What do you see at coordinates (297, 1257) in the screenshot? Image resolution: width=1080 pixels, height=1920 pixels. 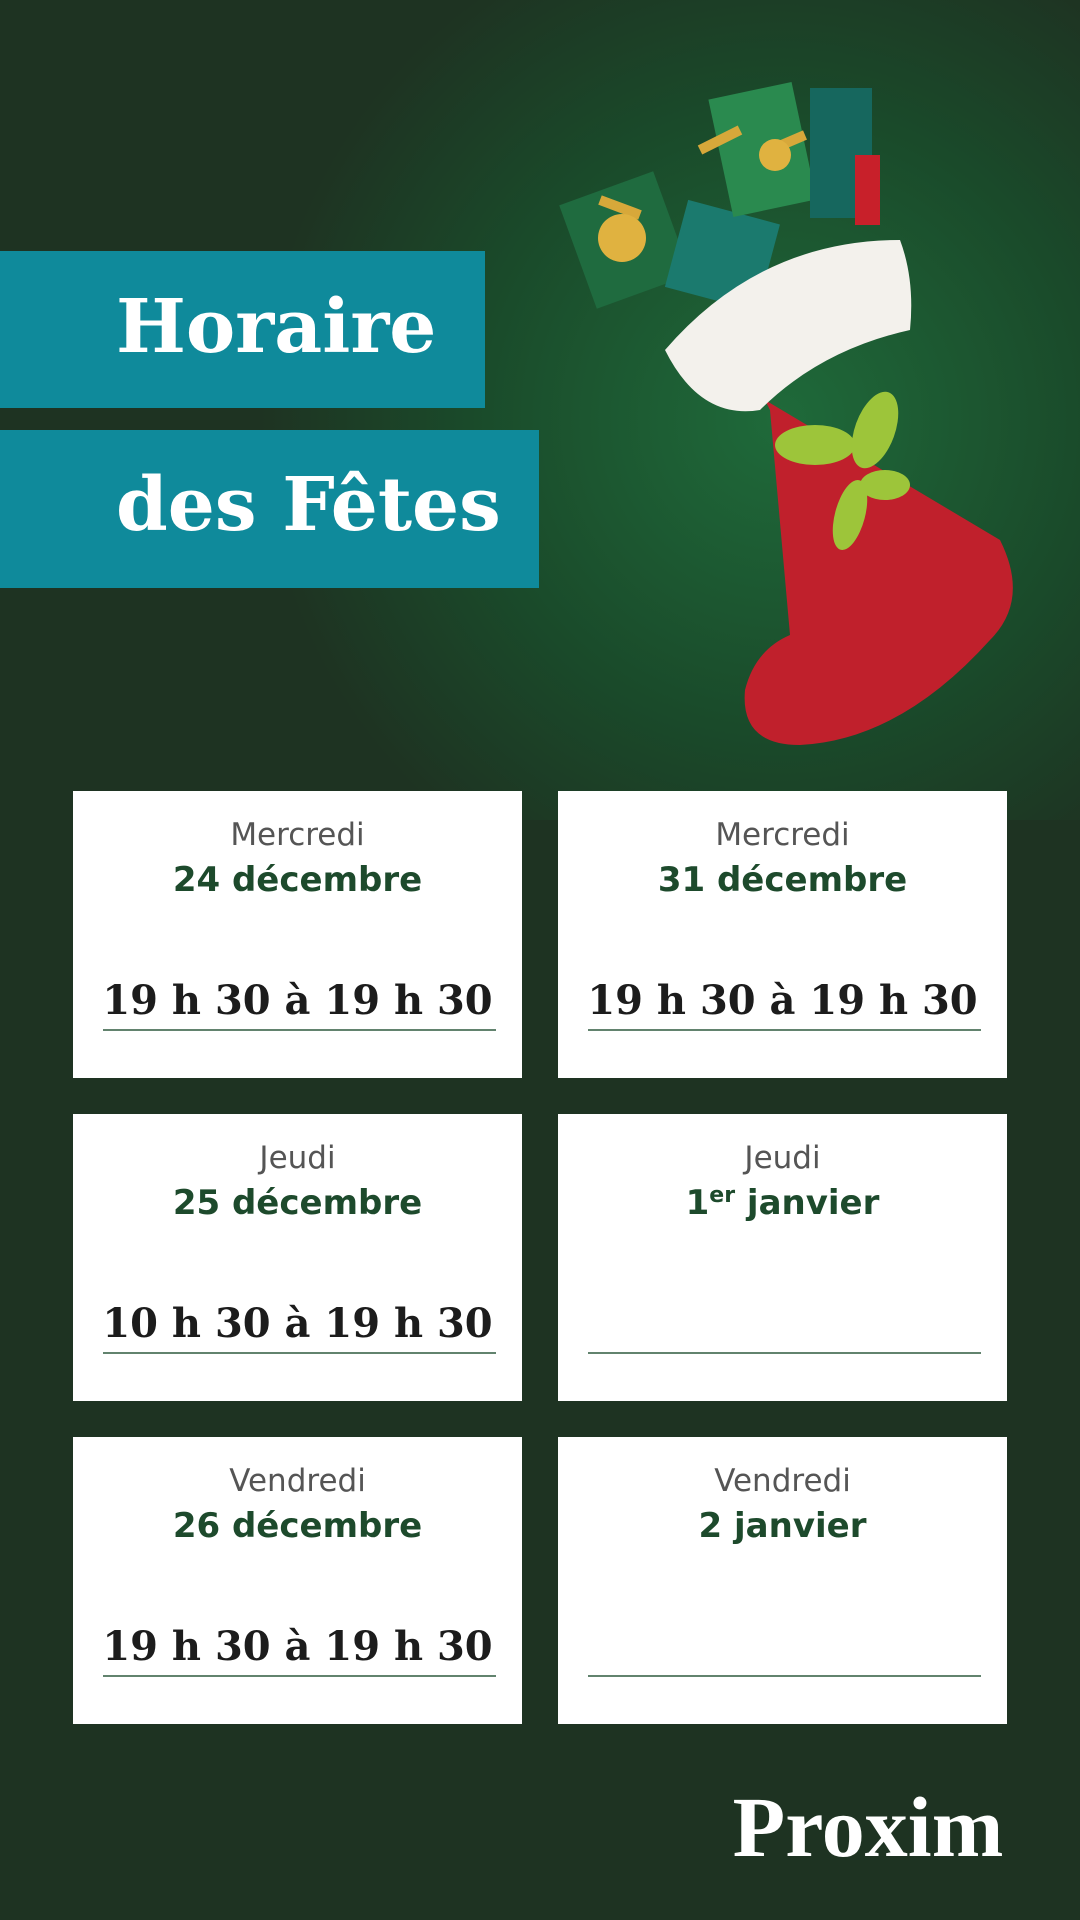 I see `schedule-card: Jeudi 25 décembre 10 h 30 à 19 h 30` at bounding box center [297, 1257].